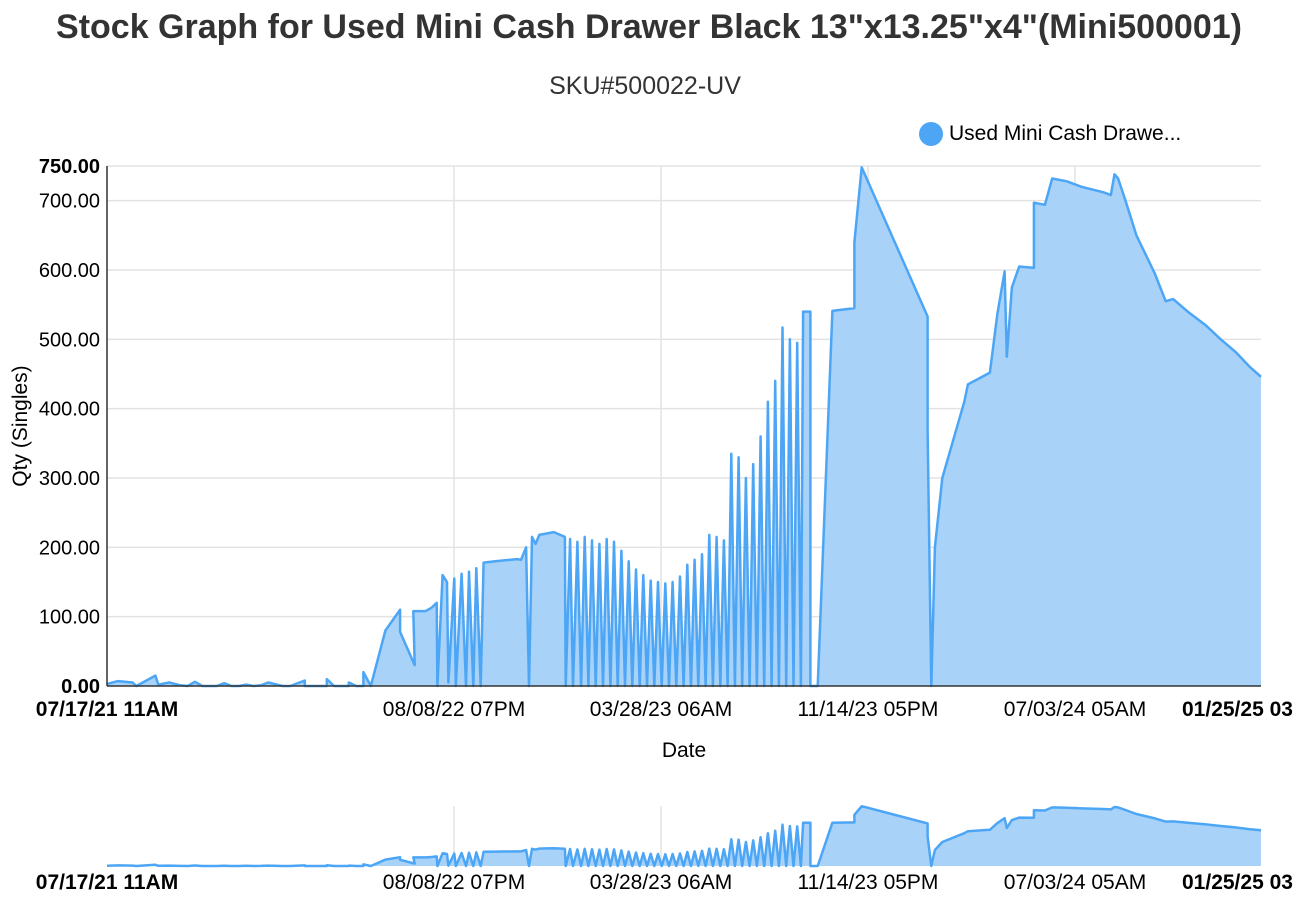 The image size is (1304, 902). Describe the element at coordinates (80, 687) in the screenshot. I see `y-tick-label: 0.00` at that location.